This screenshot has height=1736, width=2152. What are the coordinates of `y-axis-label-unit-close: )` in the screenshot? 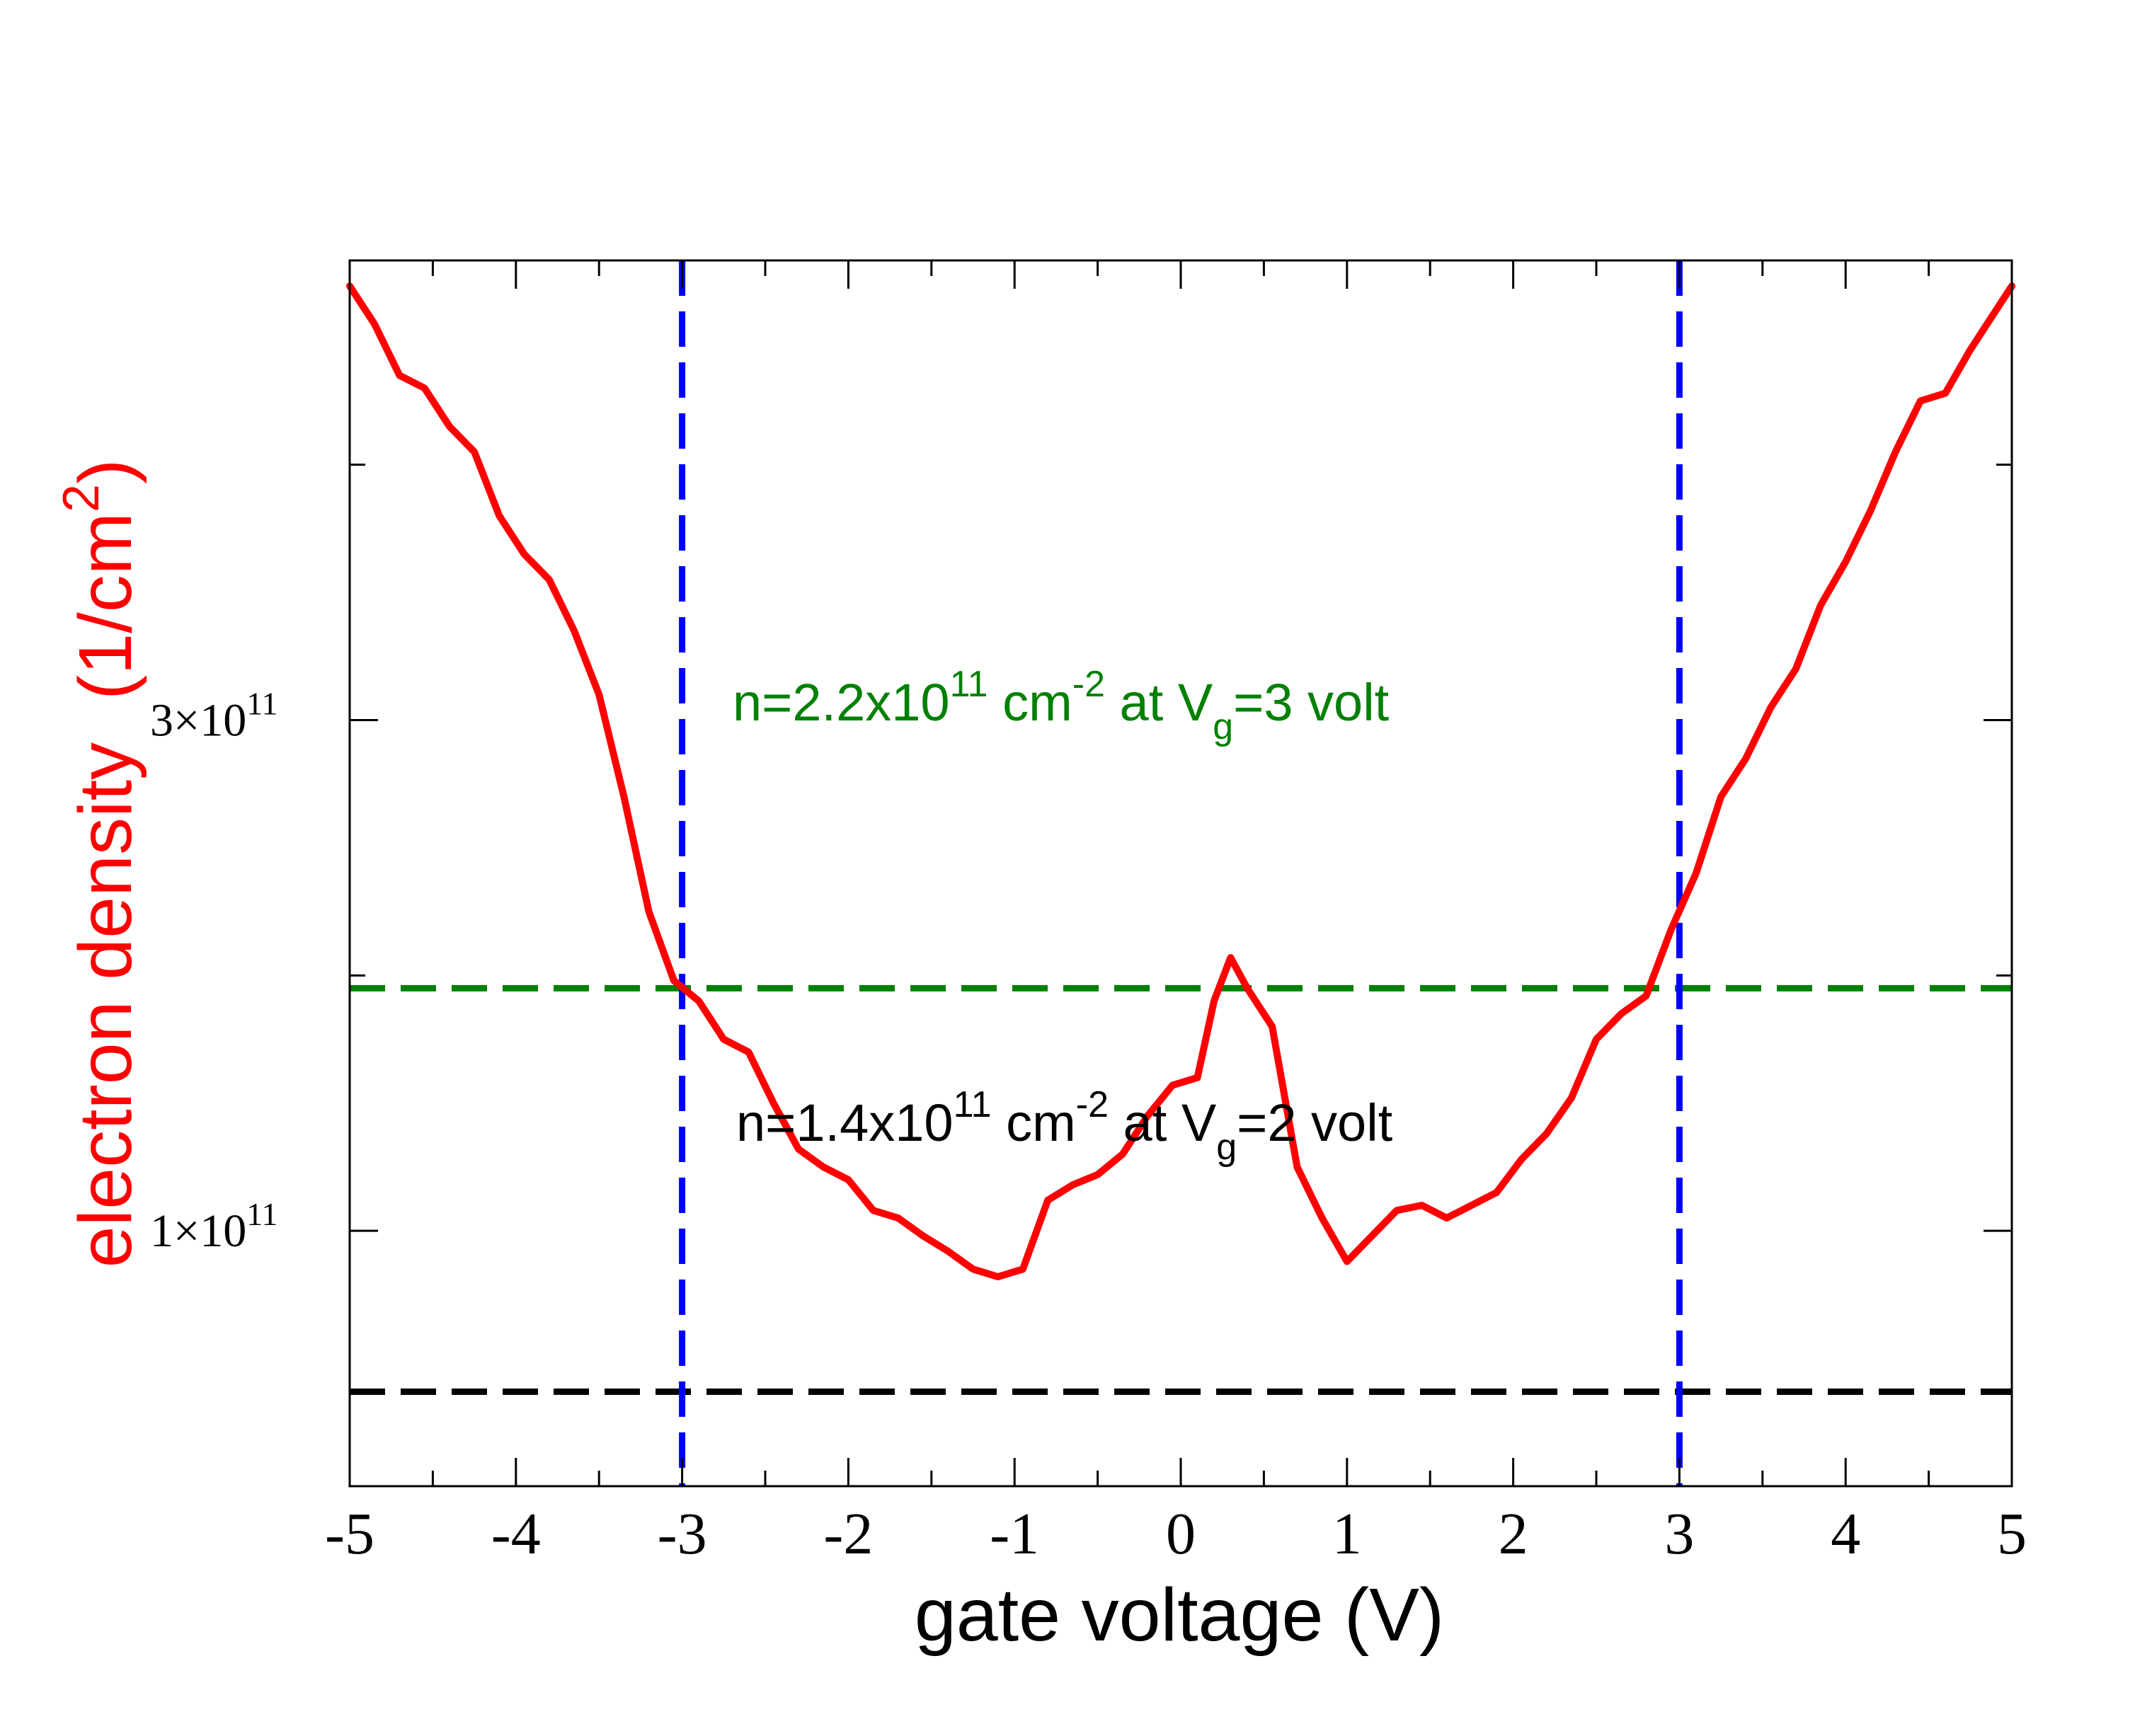 It's located at (105, 471).